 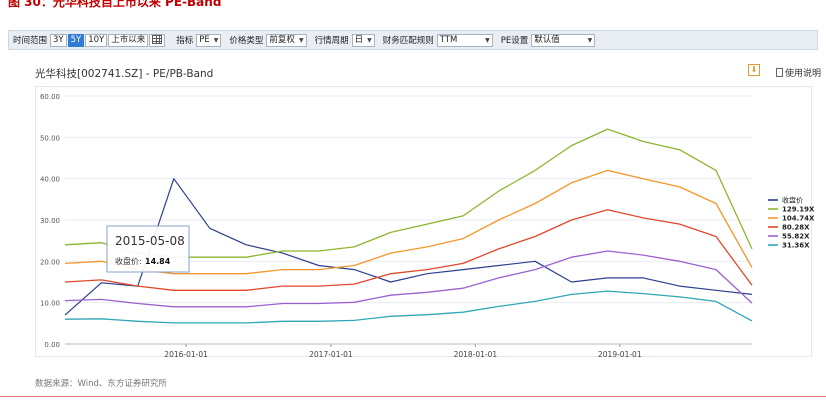 I want to click on price-type-value: 前复权, so click(x=282, y=39).